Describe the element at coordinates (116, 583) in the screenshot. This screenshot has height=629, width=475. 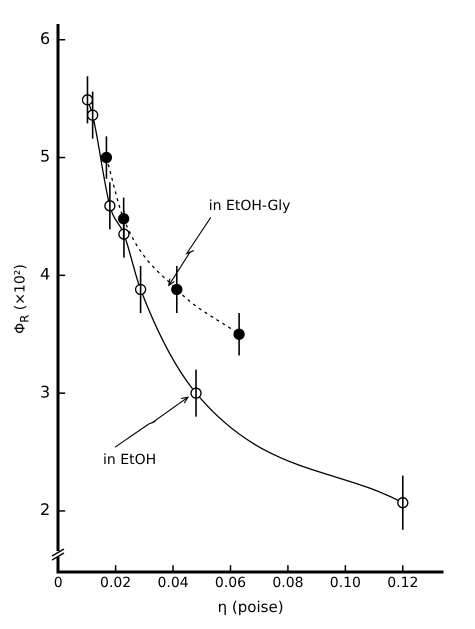
I see `x-tick-label: 0.02` at that location.